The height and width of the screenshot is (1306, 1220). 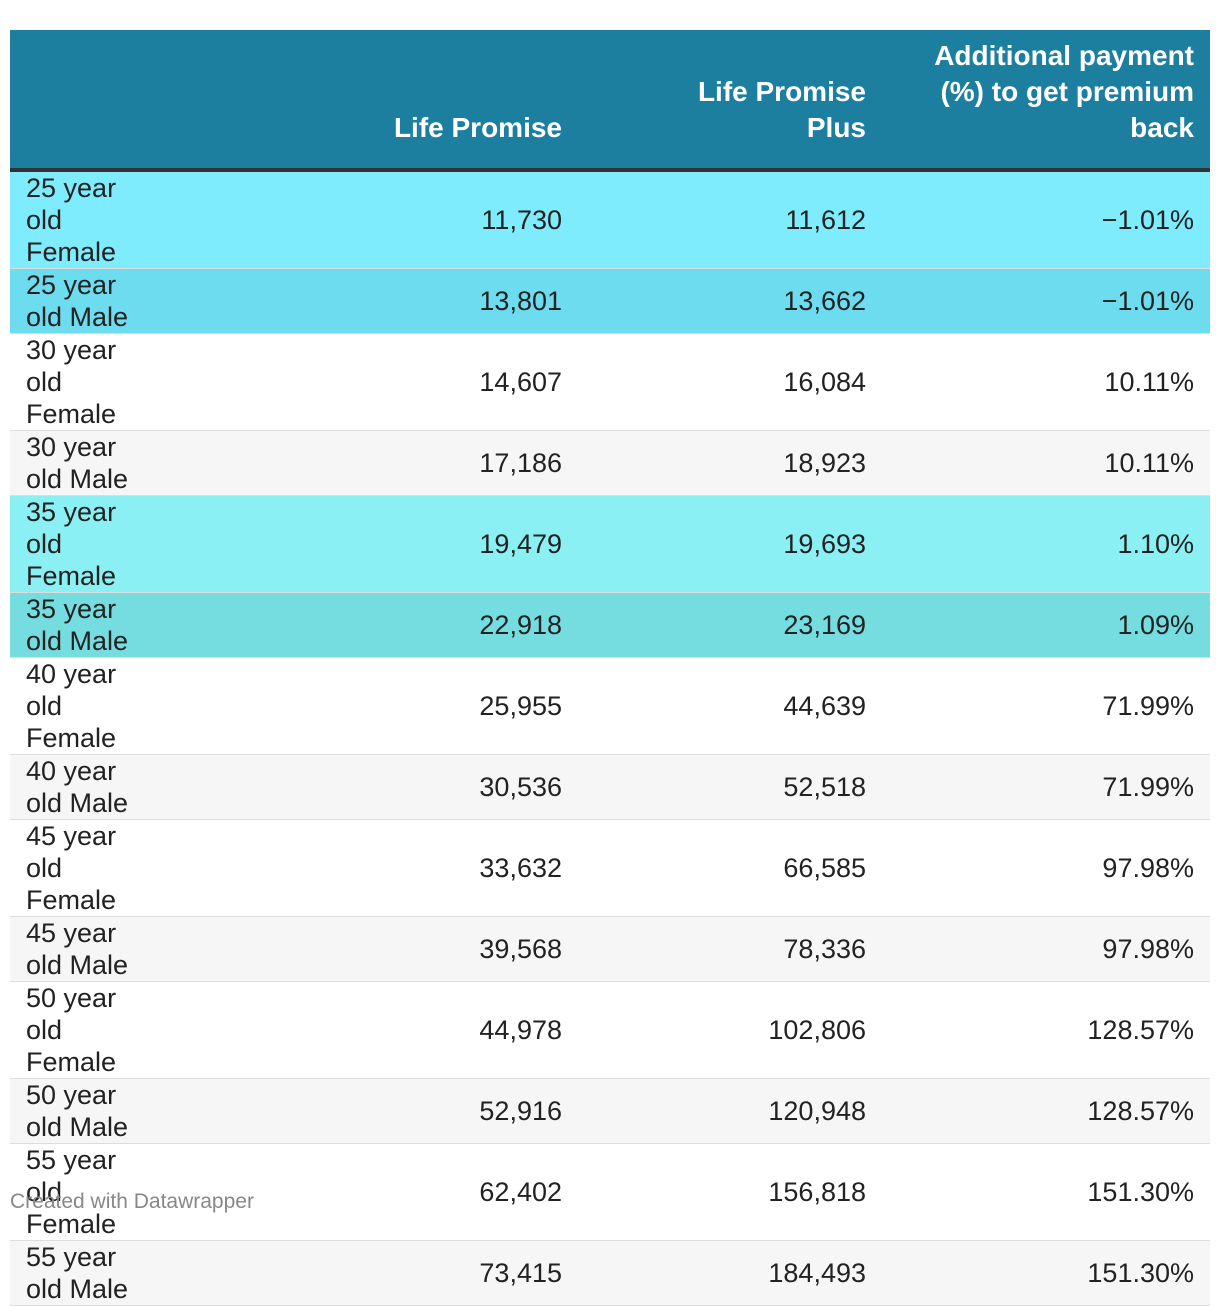 What do you see at coordinates (427, 1192) in the screenshot?
I see `life-promise-cell: 62,402` at bounding box center [427, 1192].